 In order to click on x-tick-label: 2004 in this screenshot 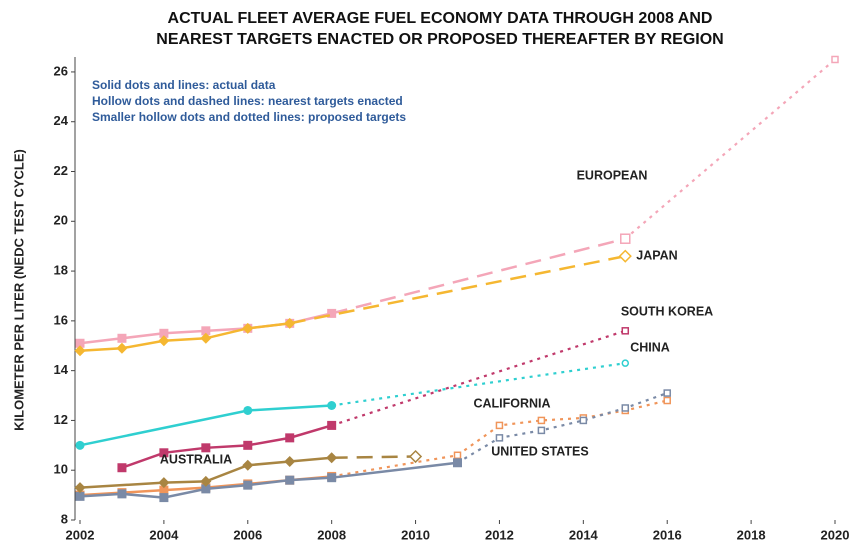, I will do `click(164, 534)`.